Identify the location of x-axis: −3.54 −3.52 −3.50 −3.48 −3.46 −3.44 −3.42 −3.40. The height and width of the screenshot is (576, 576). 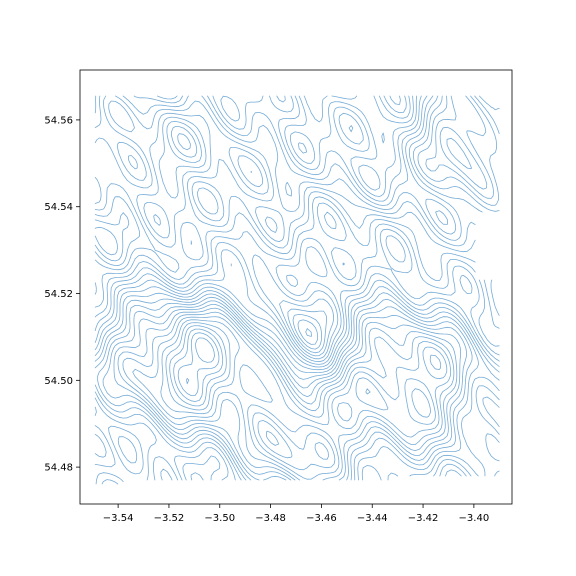
(296, 514).